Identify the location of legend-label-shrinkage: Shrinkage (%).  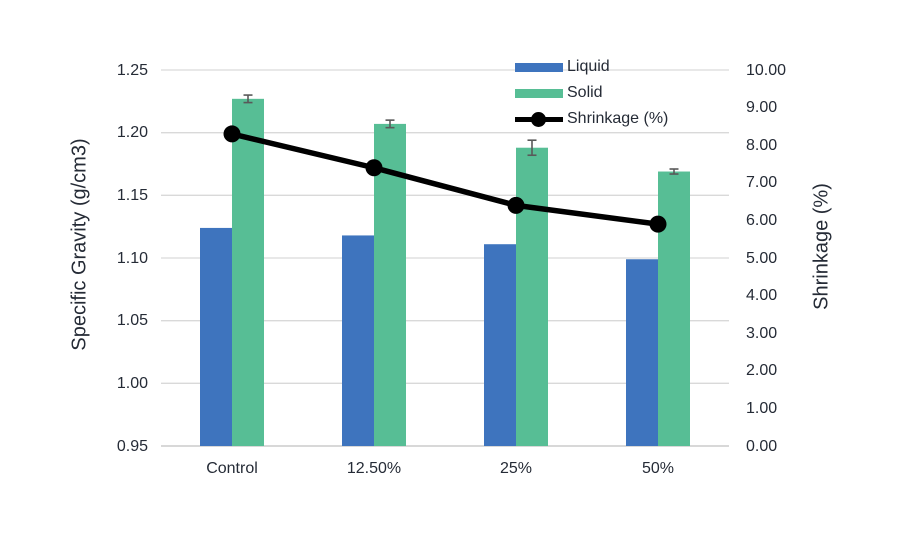
(618, 118).